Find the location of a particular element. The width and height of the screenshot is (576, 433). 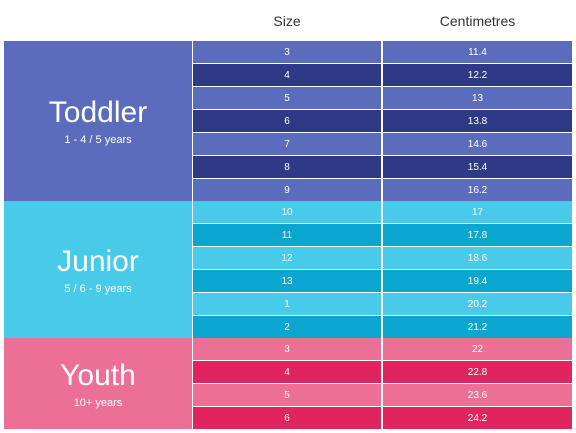

group-title: Youth is located at coordinates (98, 375).